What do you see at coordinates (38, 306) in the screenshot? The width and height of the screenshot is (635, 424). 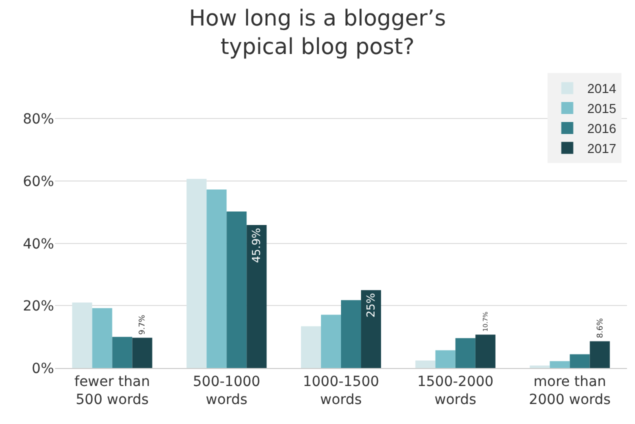 I see `y-tick-label: 20%` at bounding box center [38, 306].